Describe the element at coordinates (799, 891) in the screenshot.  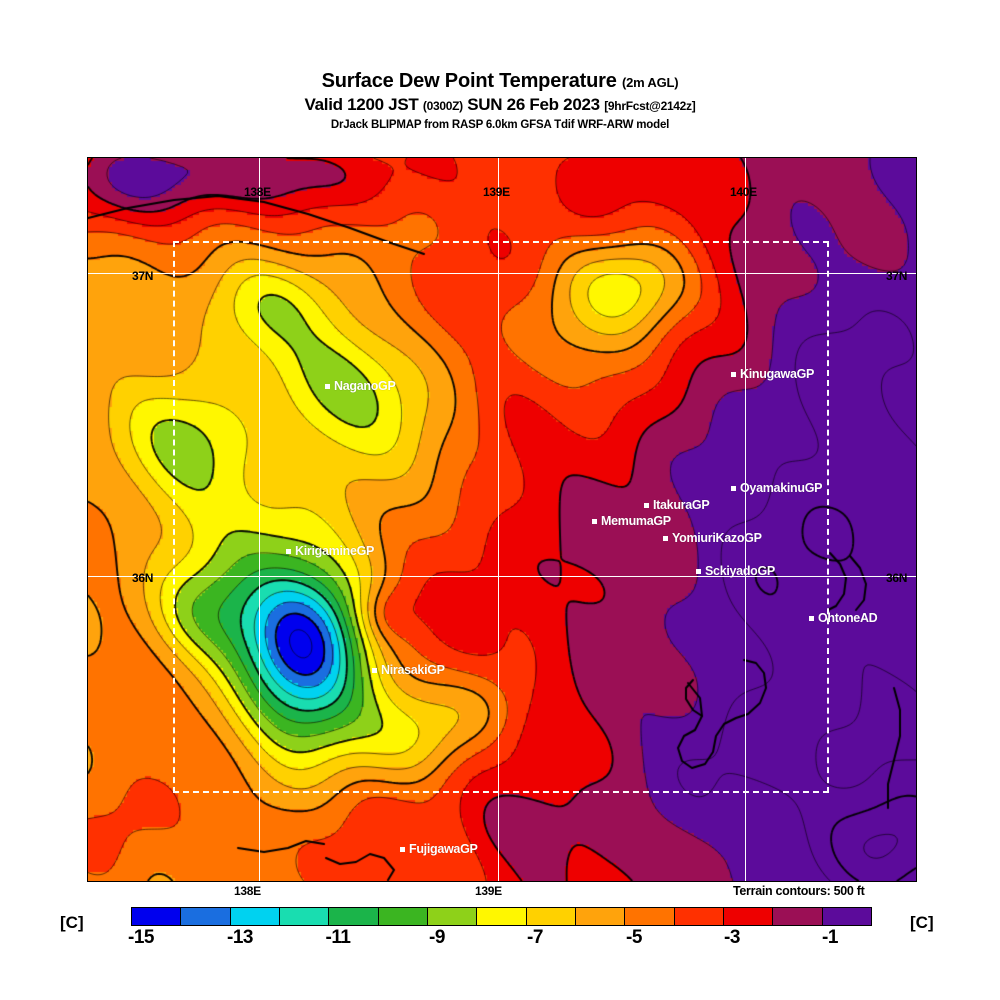
I see `terrain-contour-note: Terrain contours: 500 ft` at that location.